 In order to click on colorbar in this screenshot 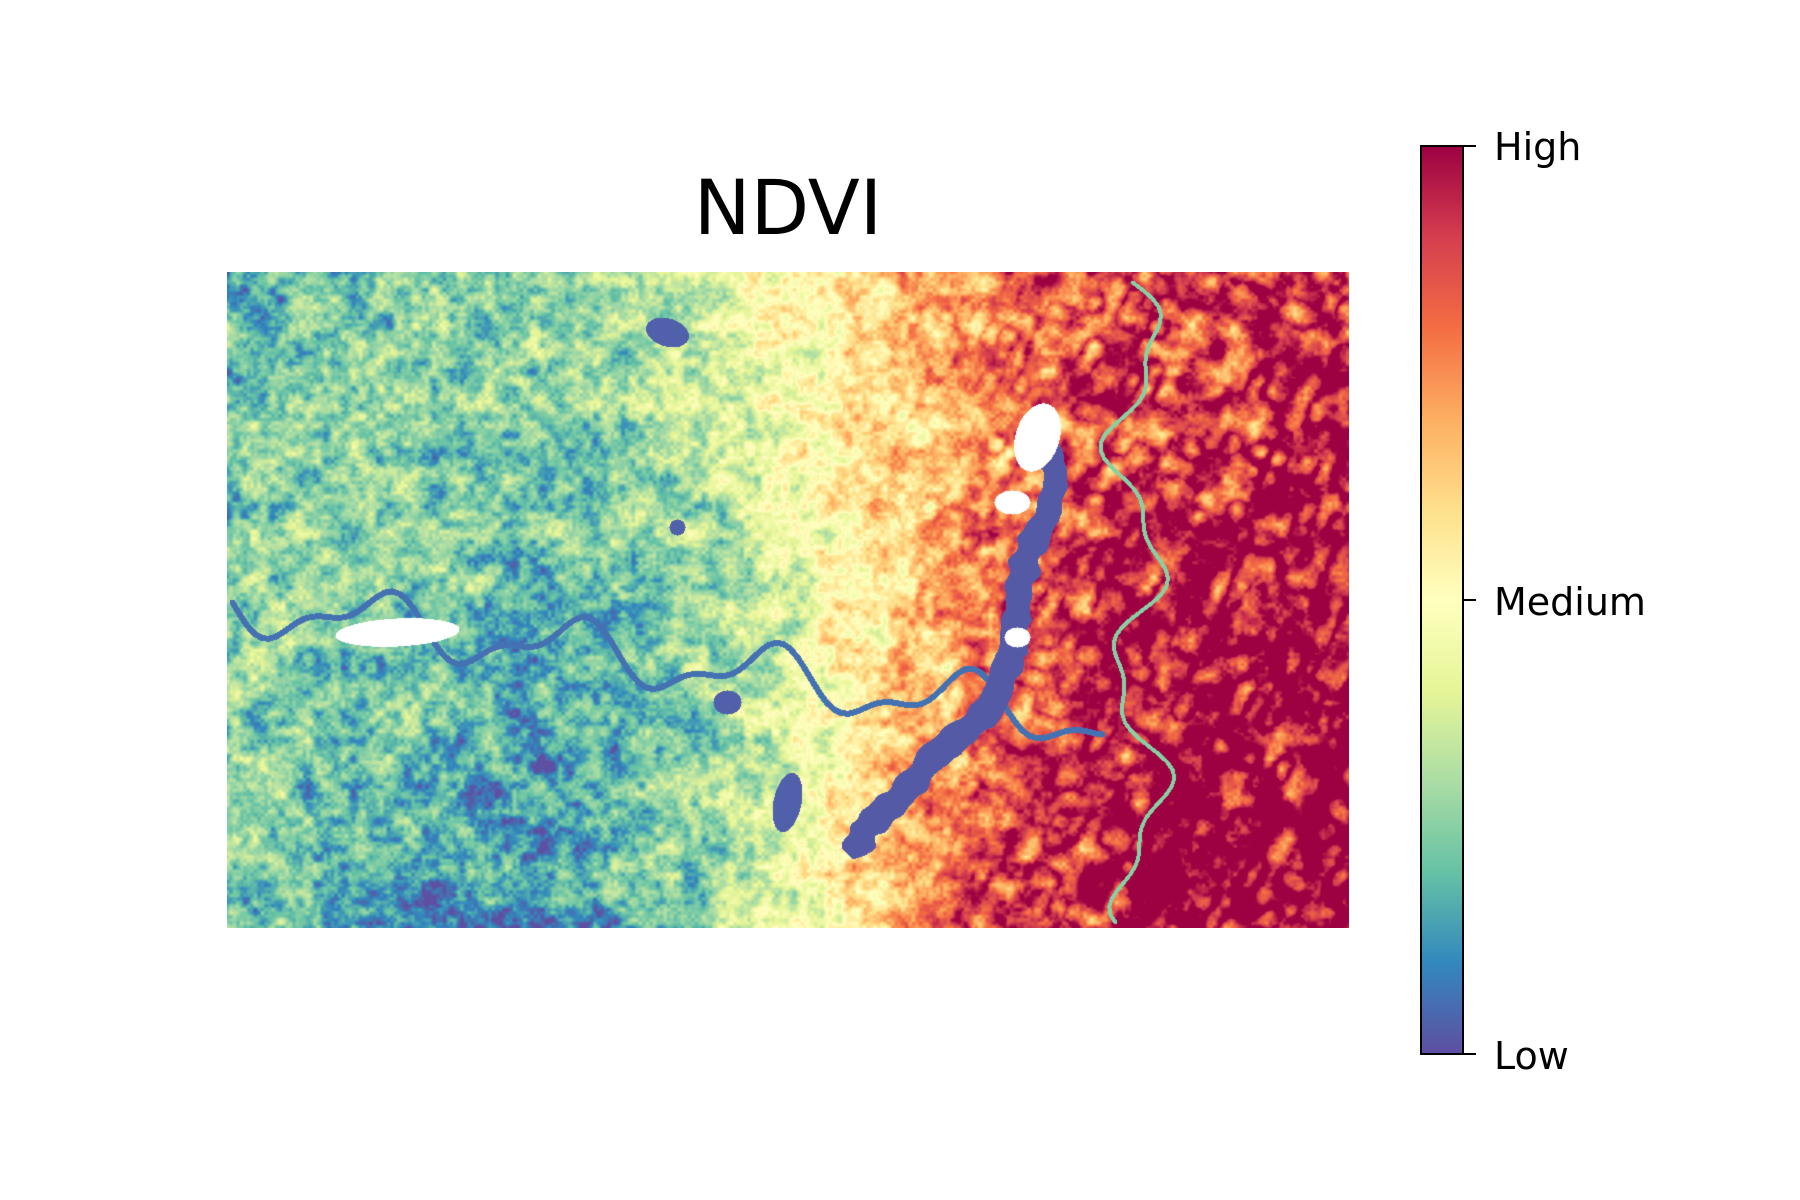, I will do `click(1442, 600)`.